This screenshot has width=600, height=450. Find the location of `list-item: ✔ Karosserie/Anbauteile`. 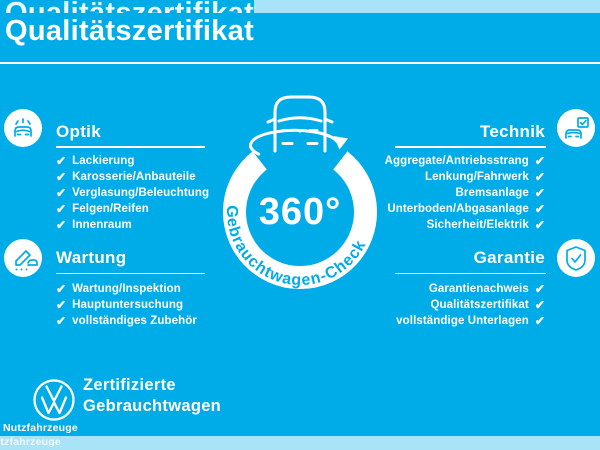

list-item: ✔ Karosserie/Anbauteile is located at coordinates (132, 177).